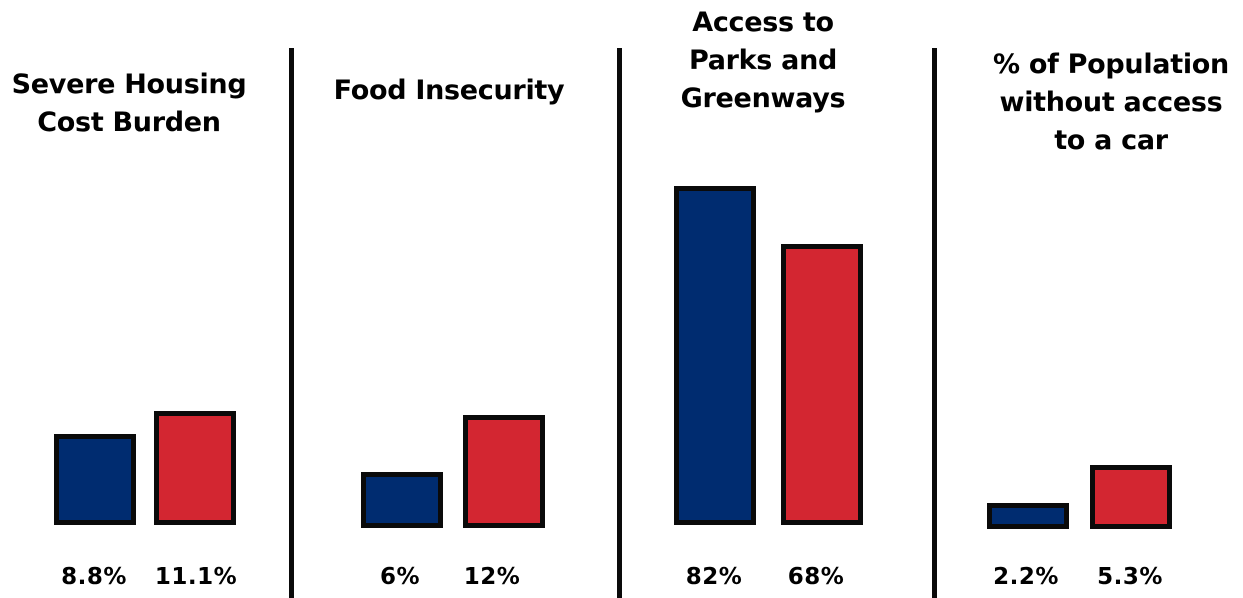 The height and width of the screenshot is (598, 1243). Describe the element at coordinates (1130, 577) in the screenshot. I see `value-label-car-b: 5.3%` at that location.